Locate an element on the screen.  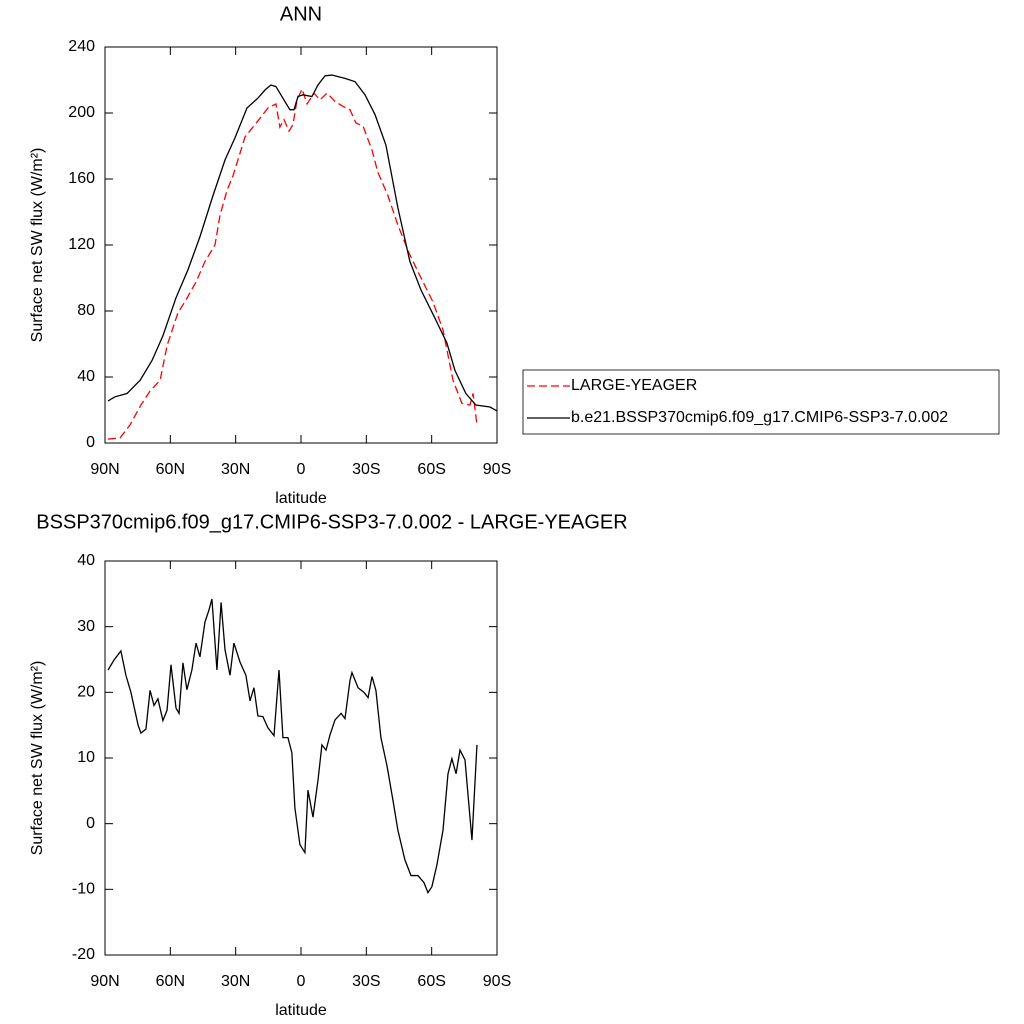
y-tick-label: 200 is located at coordinates (81, 112).